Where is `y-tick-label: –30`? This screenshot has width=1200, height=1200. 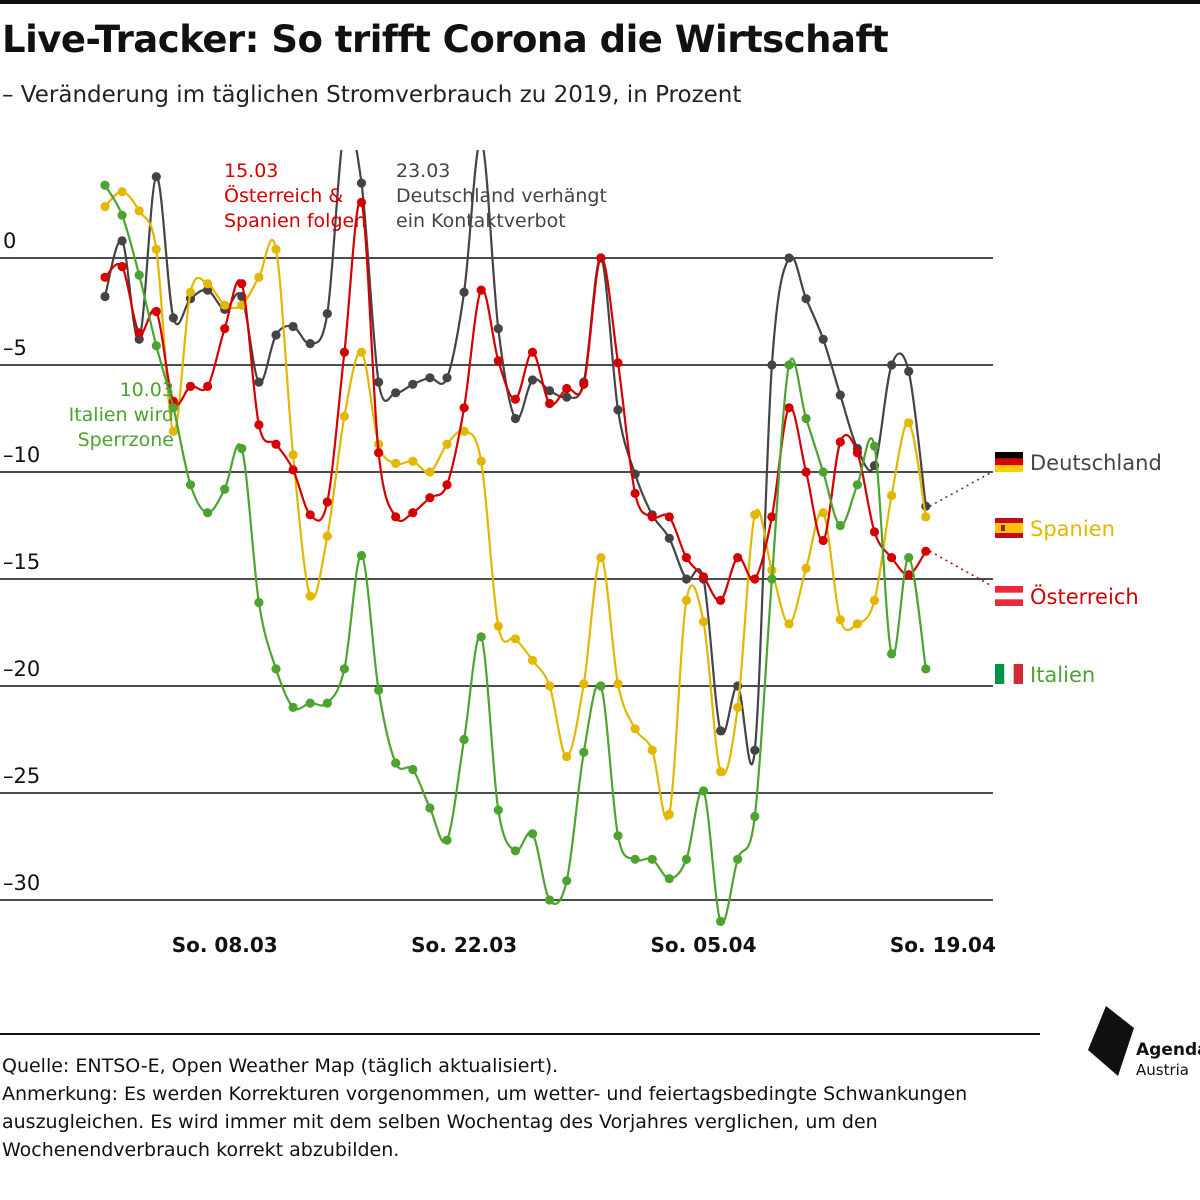 y-tick-label: –30 is located at coordinates (21, 883).